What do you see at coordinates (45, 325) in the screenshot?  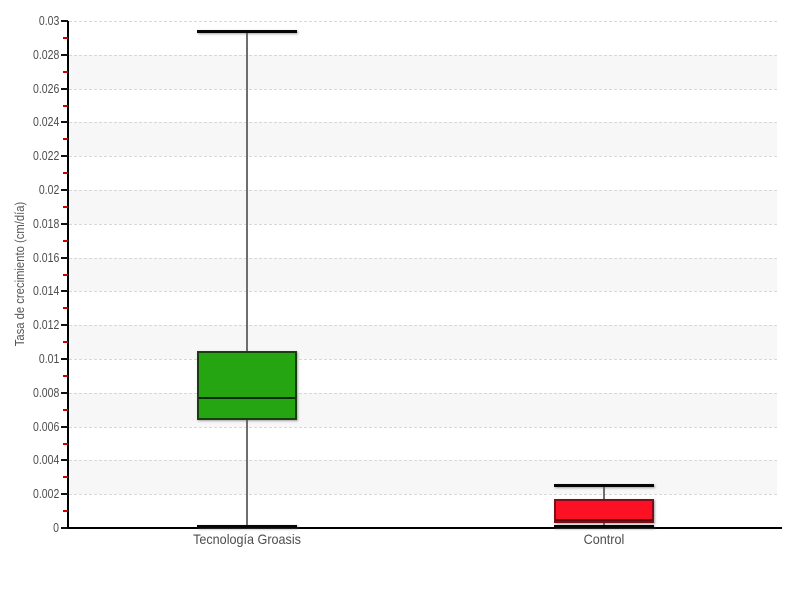 I see `y-tick-label: 0.012` at bounding box center [45, 325].